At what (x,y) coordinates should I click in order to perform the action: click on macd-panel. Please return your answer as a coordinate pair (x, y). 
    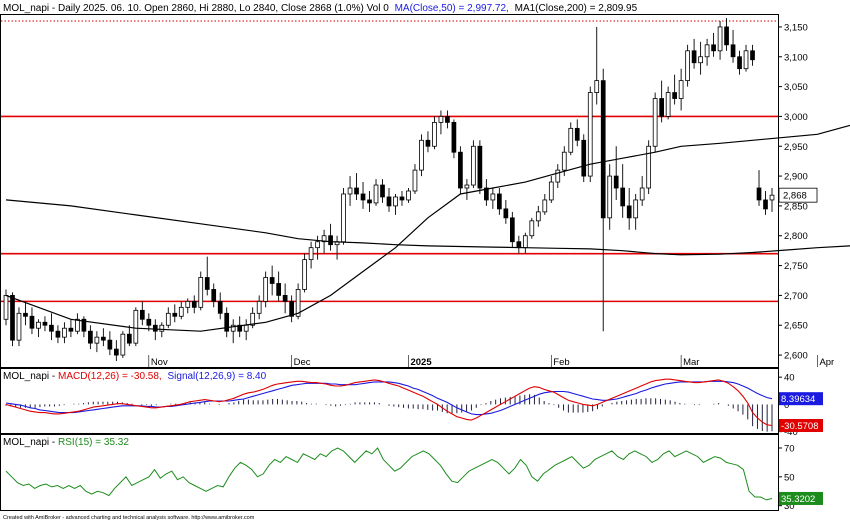
    Looking at the image, I should click on (389, 401).